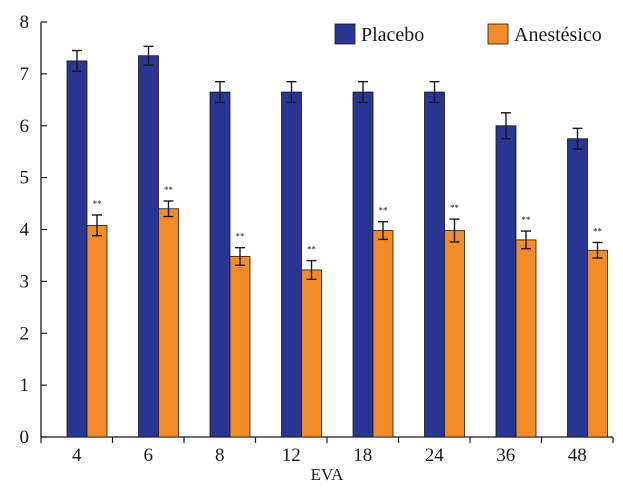  I want to click on x-axis-title: EVA, so click(327, 474).